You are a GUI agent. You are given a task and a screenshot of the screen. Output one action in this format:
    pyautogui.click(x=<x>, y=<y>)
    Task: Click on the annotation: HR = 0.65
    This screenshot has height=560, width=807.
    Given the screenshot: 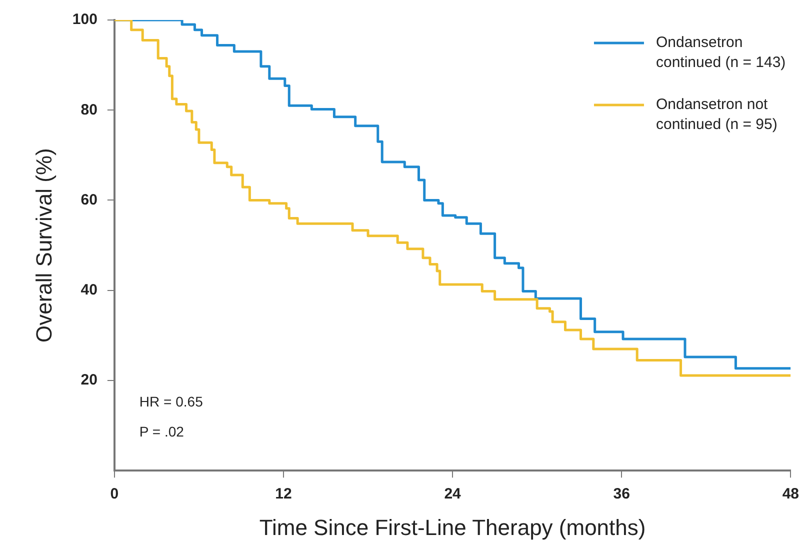 What is the action you would take?
    pyautogui.click(x=171, y=401)
    